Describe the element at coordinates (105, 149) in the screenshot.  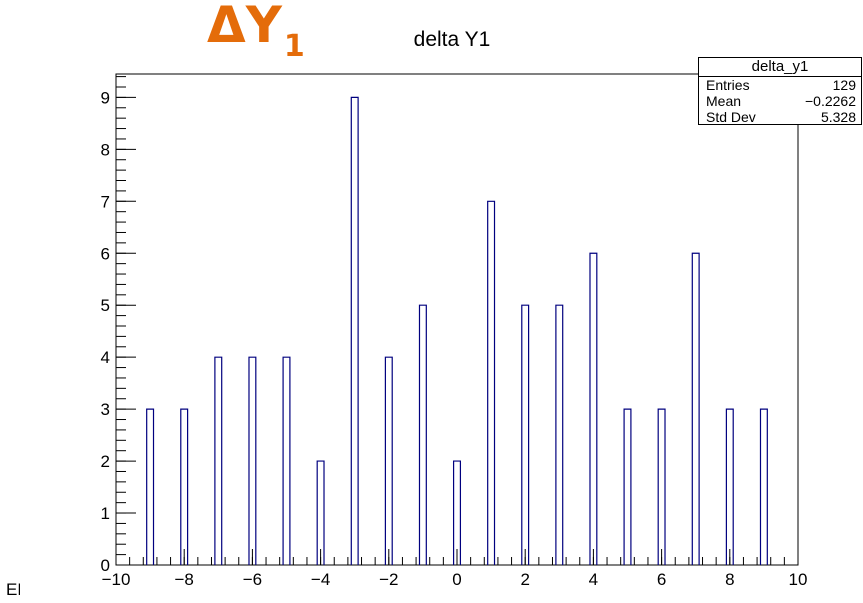
I see `y-tick-label: 8` at that location.